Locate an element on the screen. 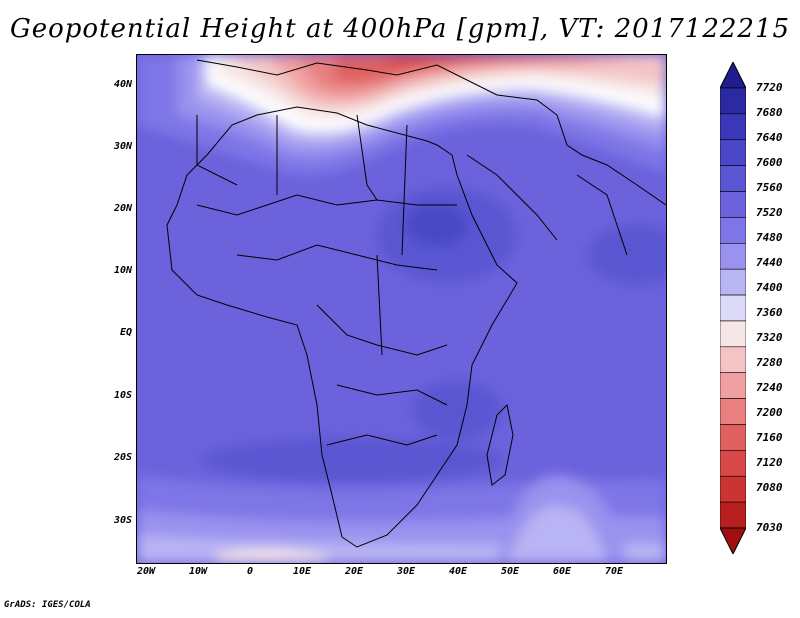  colorbar-label: 7080 is located at coordinates (769, 487).